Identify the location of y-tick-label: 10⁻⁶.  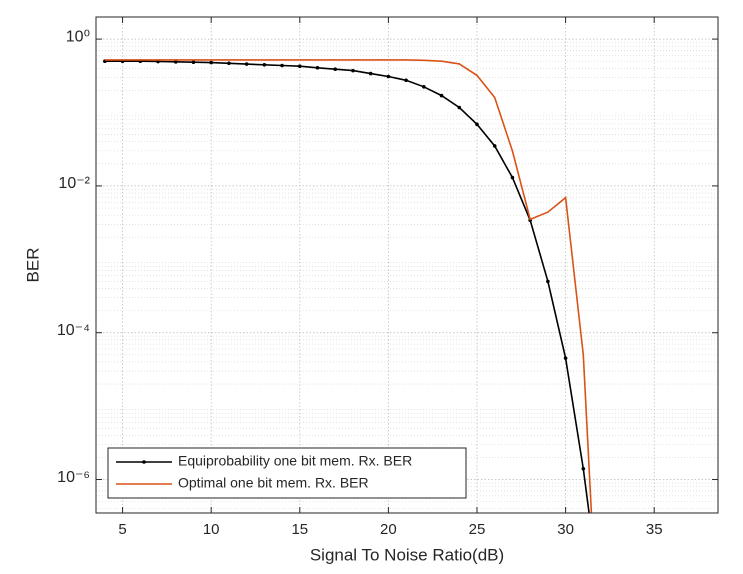
(73, 477).